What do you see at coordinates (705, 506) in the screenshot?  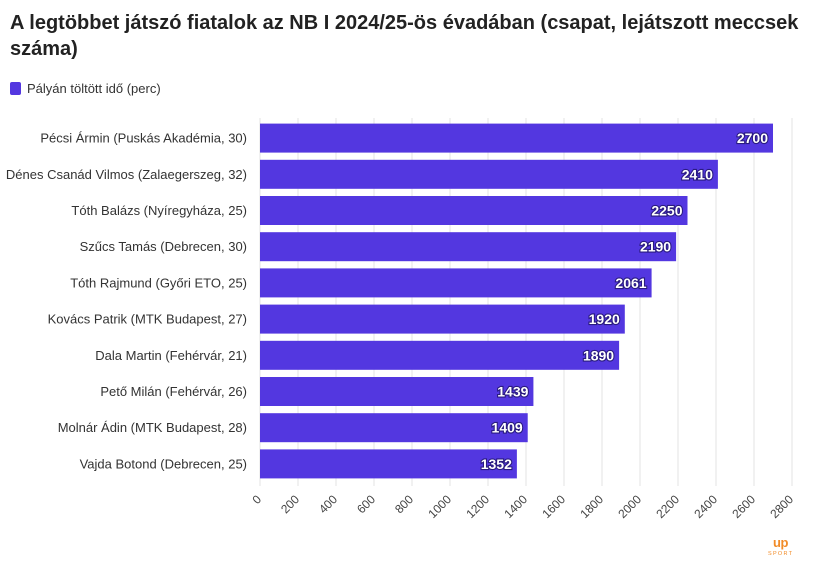 I see `x-tick-label: 2400` at bounding box center [705, 506].